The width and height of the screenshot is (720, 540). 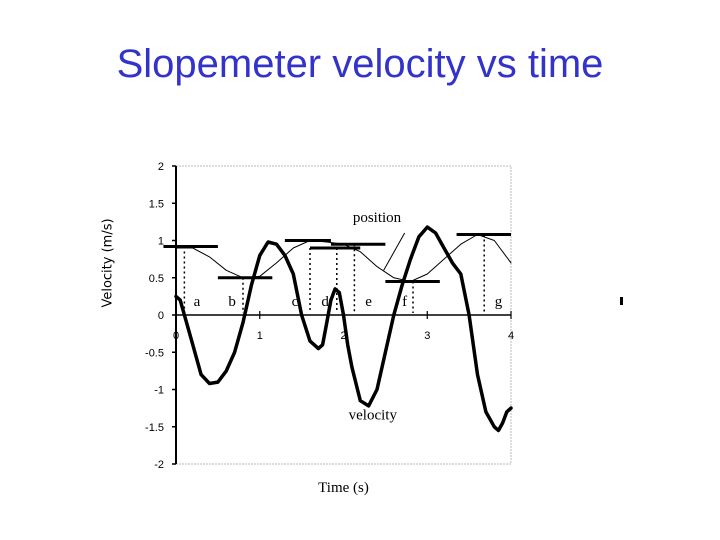 I want to click on x-tick-label: 3, so click(x=427, y=336).